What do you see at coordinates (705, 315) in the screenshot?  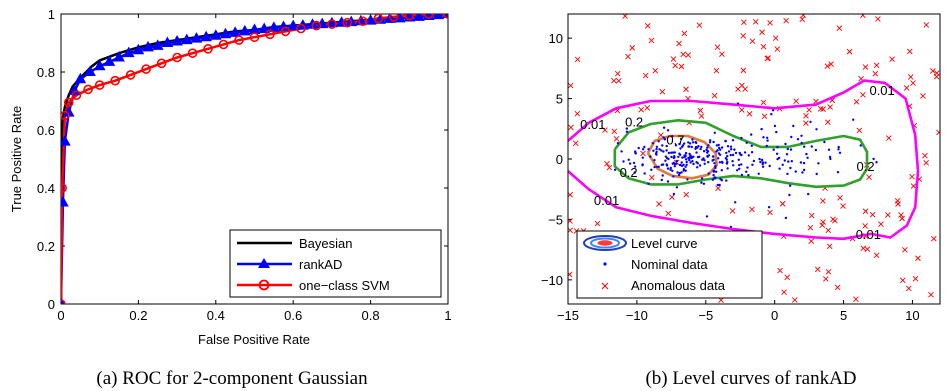 I see `level-x-tick-label: −5` at bounding box center [705, 315].